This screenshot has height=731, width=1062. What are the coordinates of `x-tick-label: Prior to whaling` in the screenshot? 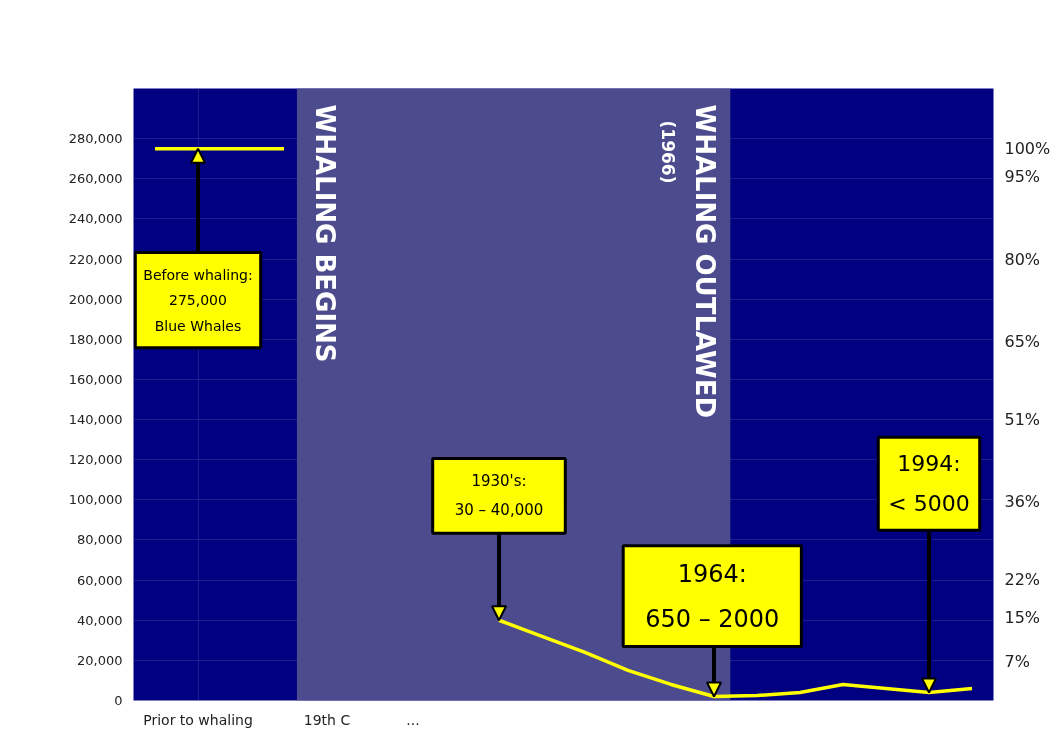 It's located at (198, 719).